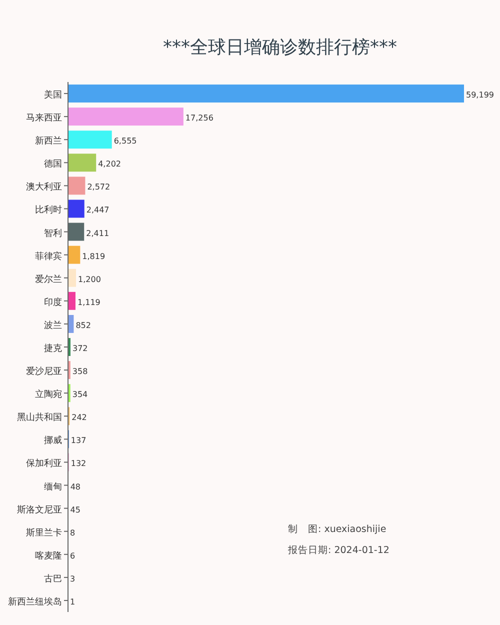 This screenshot has width=500, height=625. What do you see at coordinates (48, 141) in the screenshot?
I see `y-tick-label: 新西兰` at bounding box center [48, 141].